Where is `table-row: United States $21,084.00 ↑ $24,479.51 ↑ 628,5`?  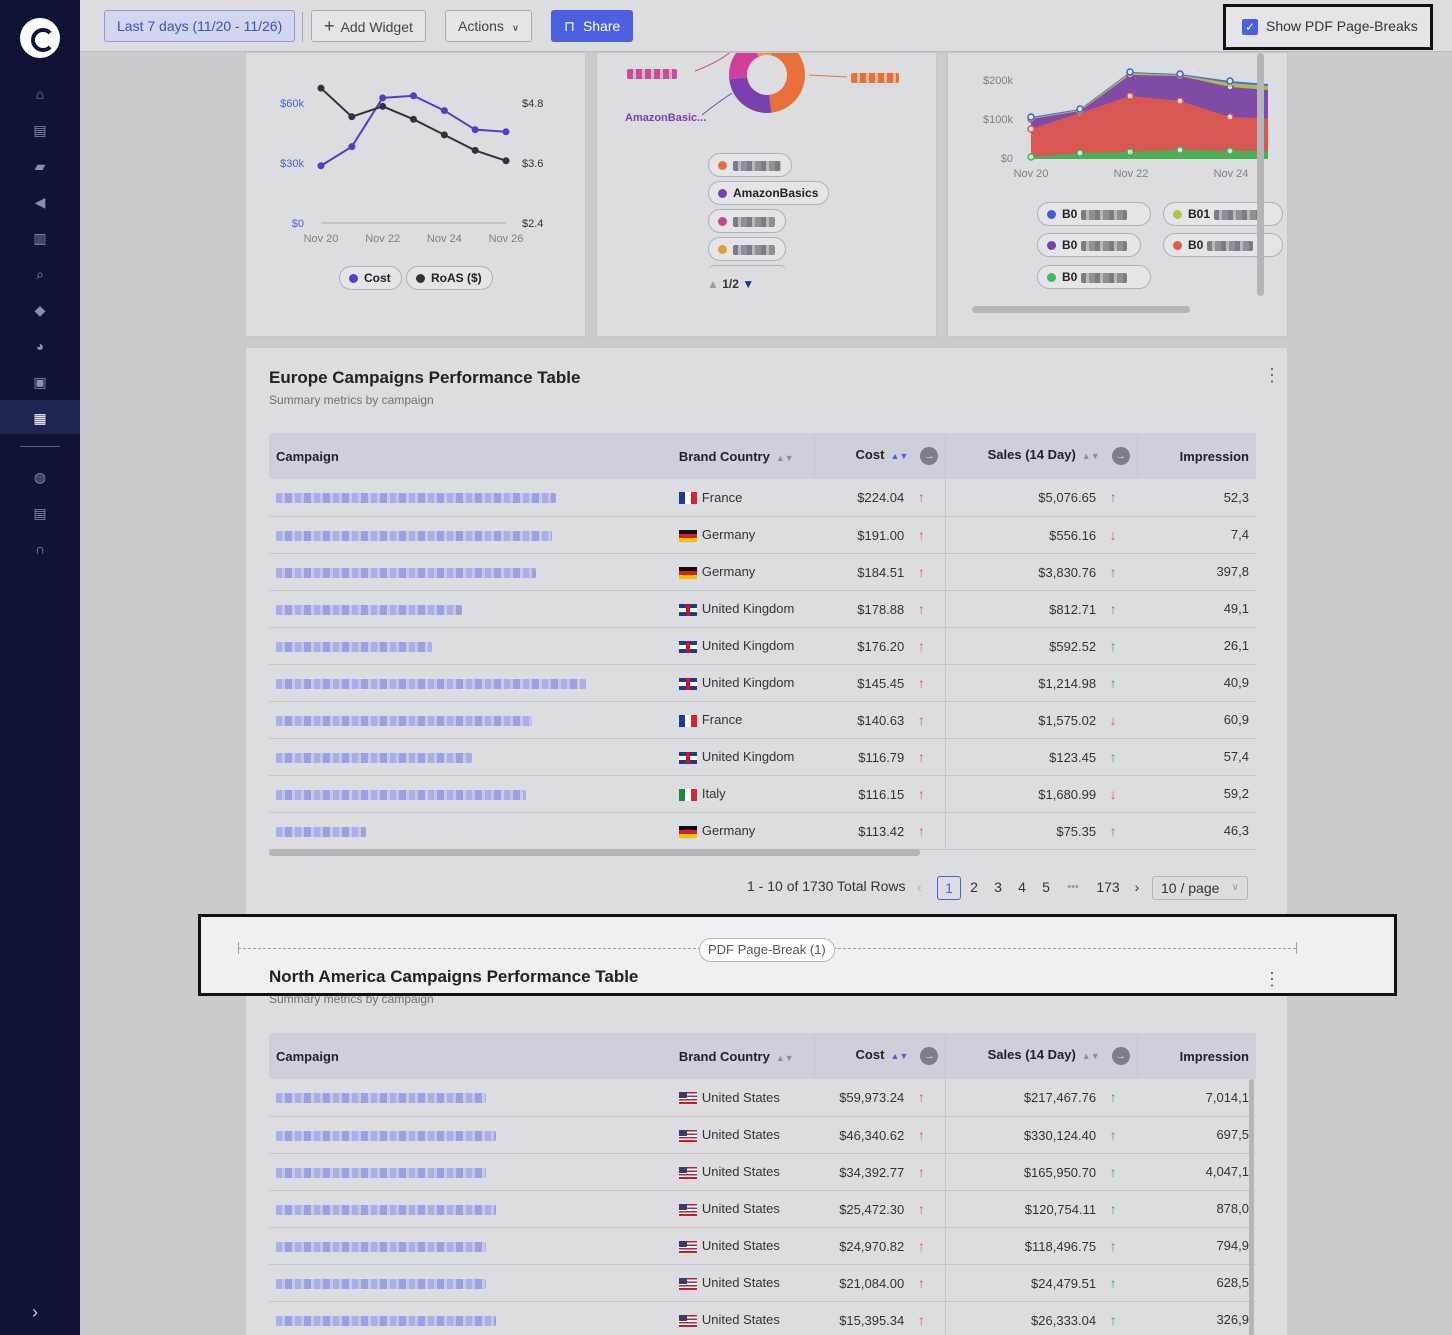
table-row: United States $21,084.00 ↑ $24,479.51 ↑ 628,5 is located at coordinates (762, 1283).